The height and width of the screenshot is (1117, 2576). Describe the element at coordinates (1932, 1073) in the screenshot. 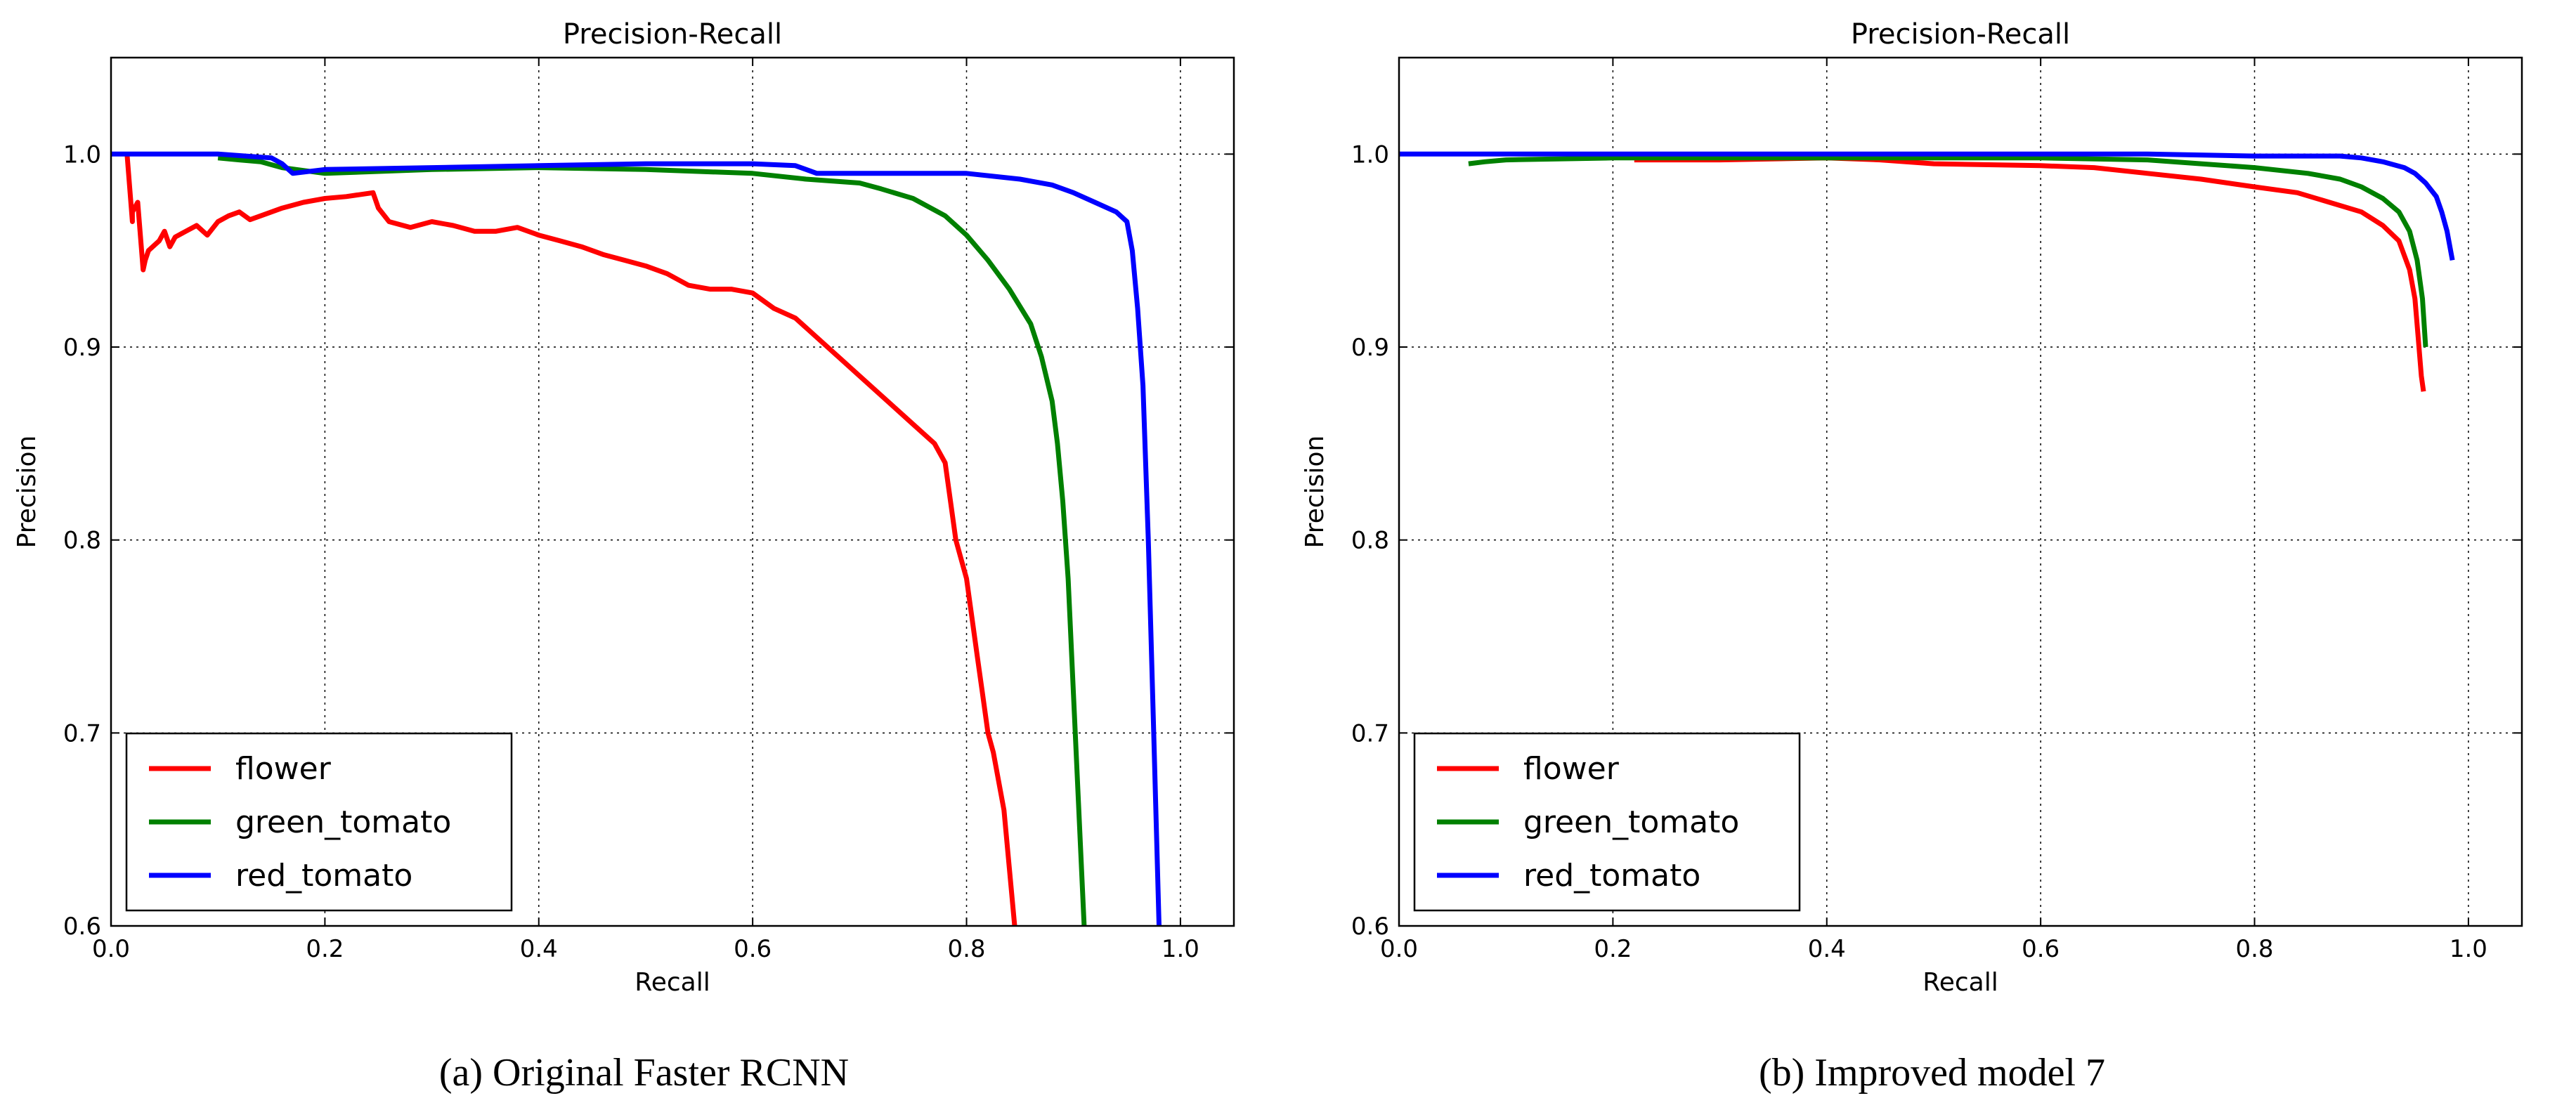

I see `caption-b: (b) Improved model 7` at that location.